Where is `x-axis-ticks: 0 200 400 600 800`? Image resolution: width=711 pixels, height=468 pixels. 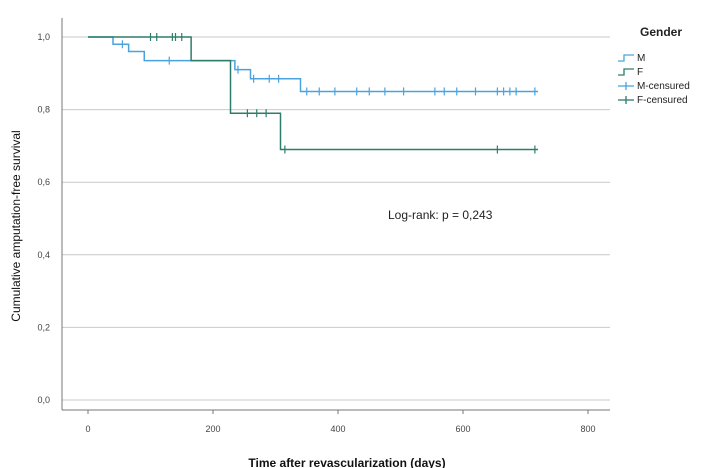 x-axis-ticks: 0 200 400 600 800 is located at coordinates (340, 422).